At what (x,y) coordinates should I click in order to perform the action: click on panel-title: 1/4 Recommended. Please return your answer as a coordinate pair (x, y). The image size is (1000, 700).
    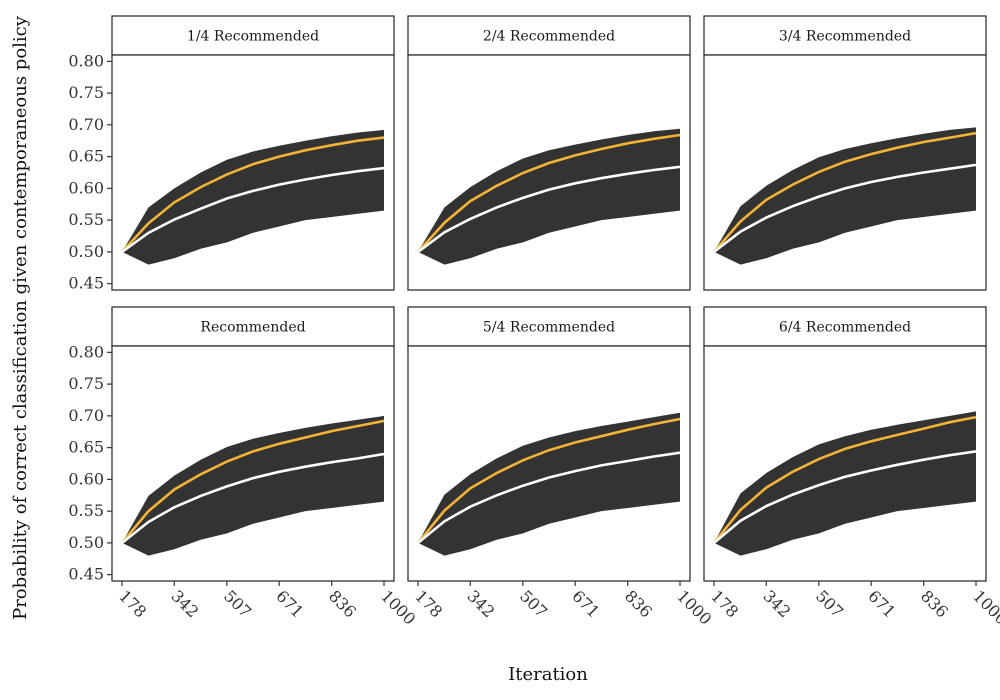
    Looking at the image, I should click on (253, 37).